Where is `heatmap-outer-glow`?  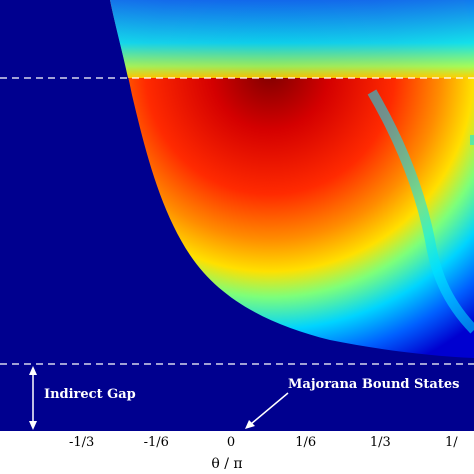 heatmap-outer-glow is located at coordinates (420, 211).